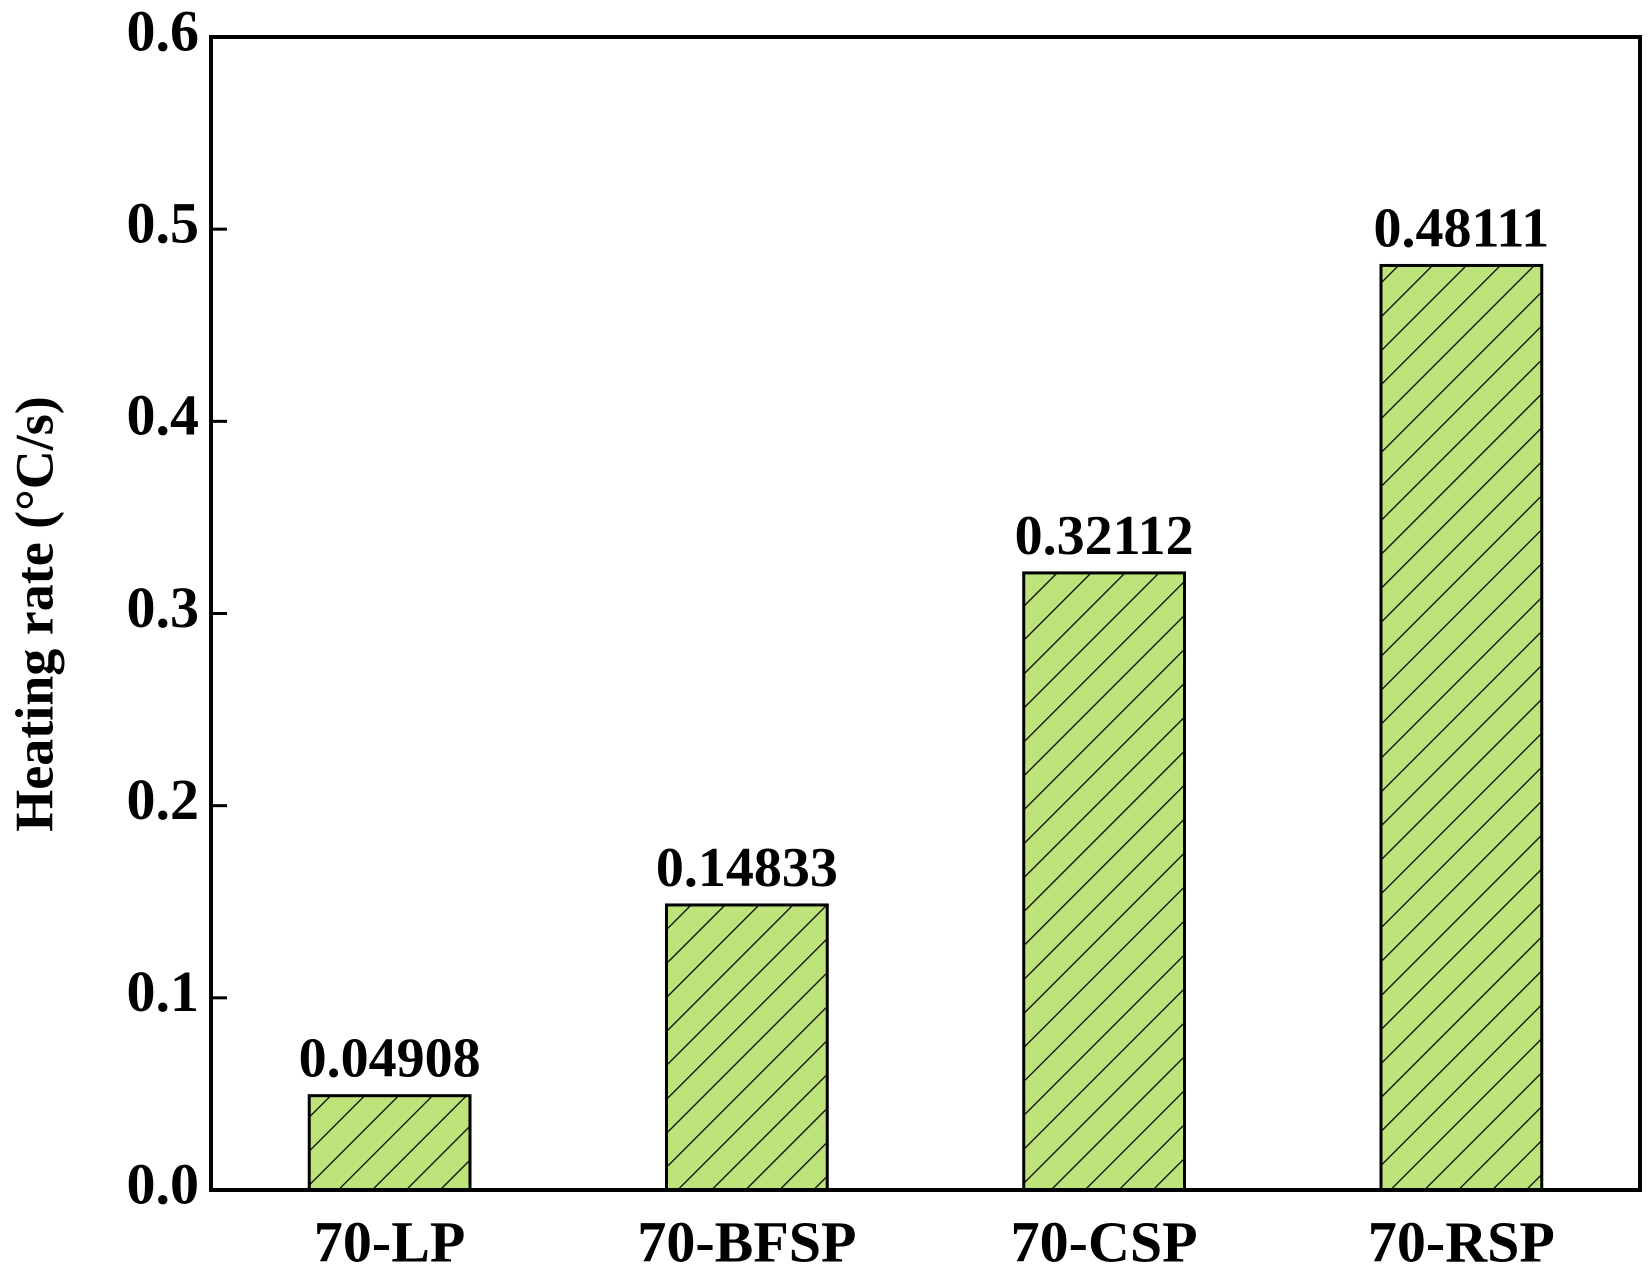 This screenshot has width=1650, height=1286. Describe the element at coordinates (34, 613) in the screenshot. I see `y-axis-label: Heating rate (°C/s)` at that location.